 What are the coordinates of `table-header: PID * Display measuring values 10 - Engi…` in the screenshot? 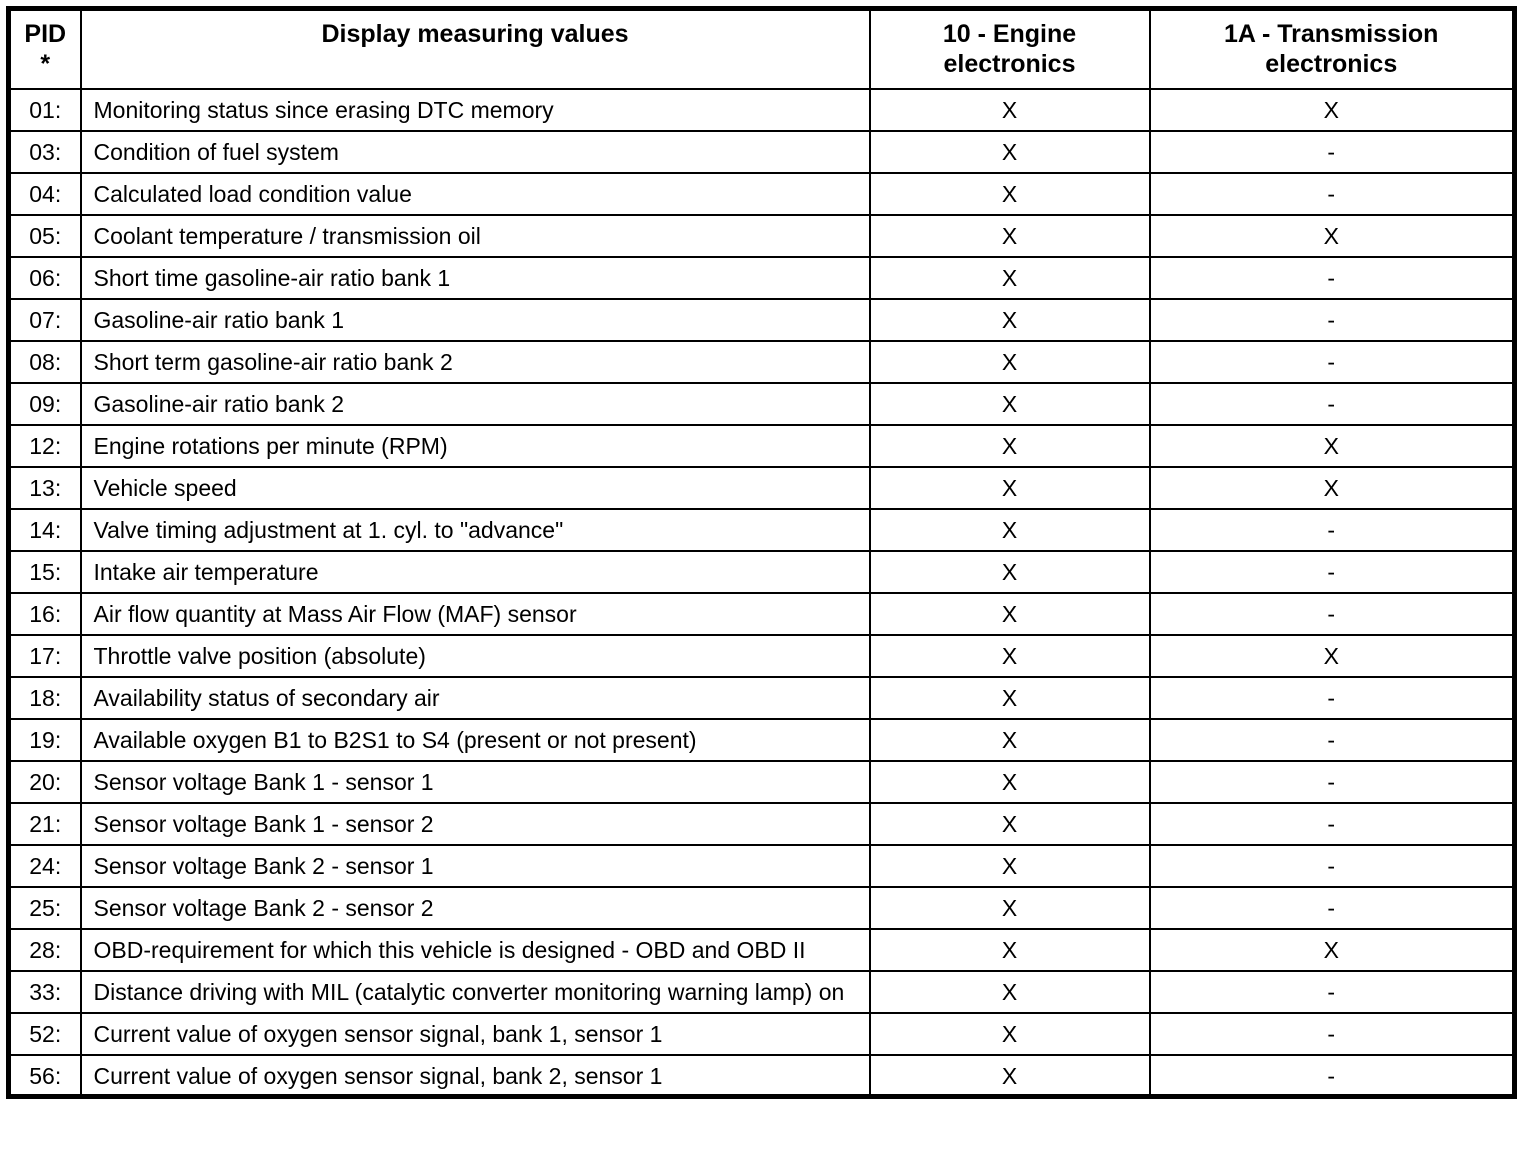 It's located at (761, 48).